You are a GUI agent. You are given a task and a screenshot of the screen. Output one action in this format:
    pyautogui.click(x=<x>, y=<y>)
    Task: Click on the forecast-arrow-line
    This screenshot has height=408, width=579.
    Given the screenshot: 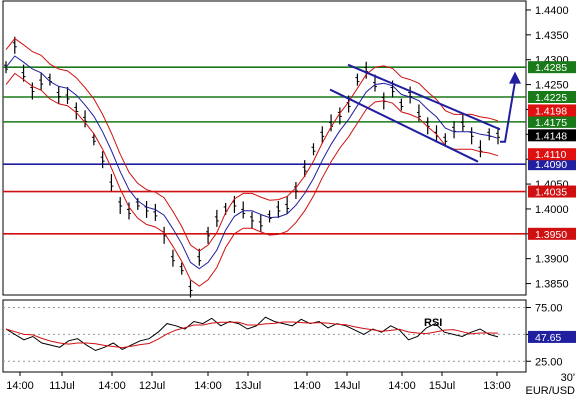 What is the action you would take?
    pyautogui.click(x=508, y=112)
    